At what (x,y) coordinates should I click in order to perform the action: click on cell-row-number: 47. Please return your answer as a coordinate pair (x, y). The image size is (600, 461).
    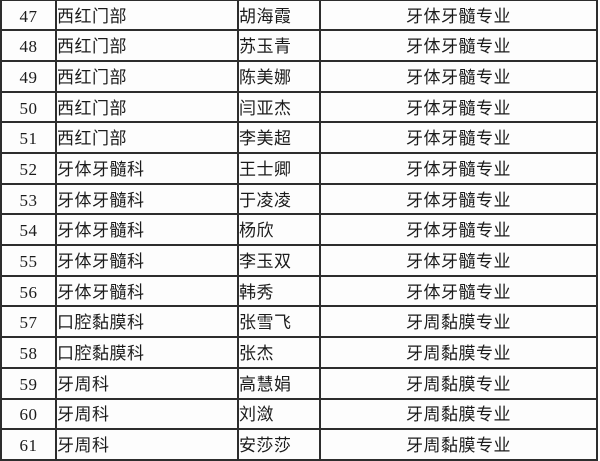
    Looking at the image, I should click on (28, 16).